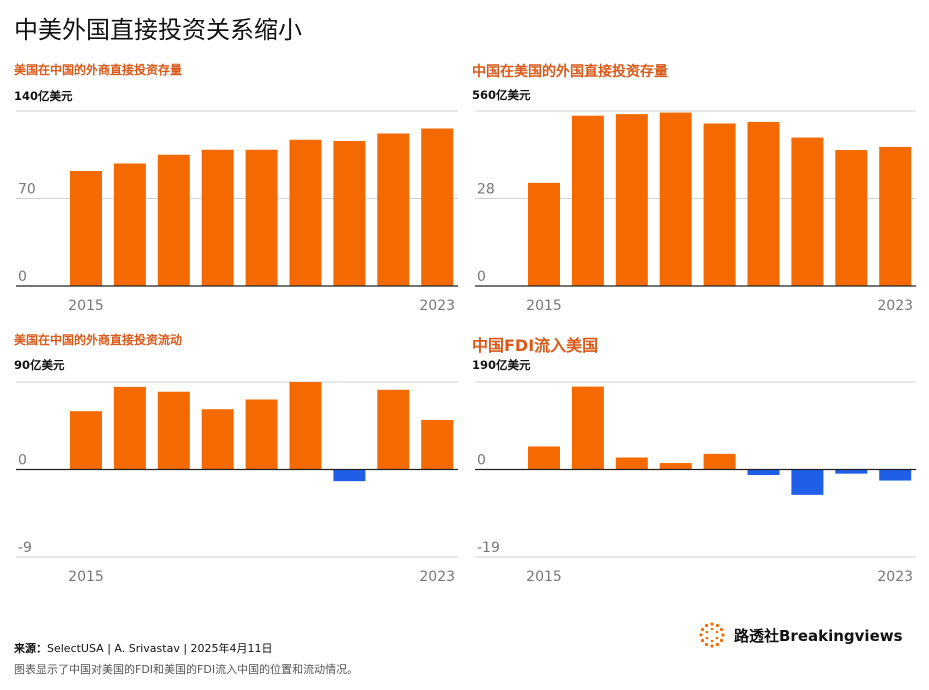  I want to click on source-line: 来源：SelectUSA | A. Srivastav | 2025年4月11日, so click(143, 648).